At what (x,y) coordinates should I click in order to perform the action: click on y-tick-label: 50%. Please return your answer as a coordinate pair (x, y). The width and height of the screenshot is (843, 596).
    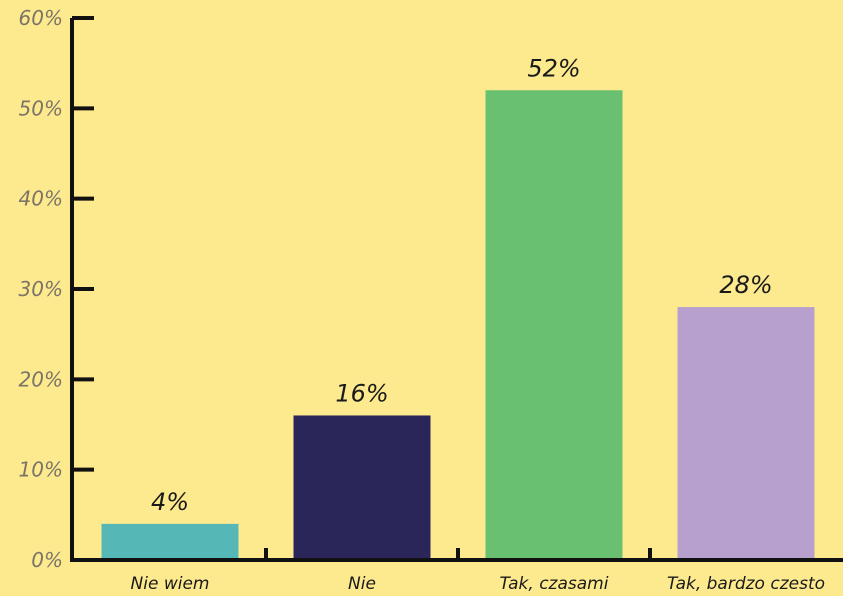
    Looking at the image, I should click on (41, 108).